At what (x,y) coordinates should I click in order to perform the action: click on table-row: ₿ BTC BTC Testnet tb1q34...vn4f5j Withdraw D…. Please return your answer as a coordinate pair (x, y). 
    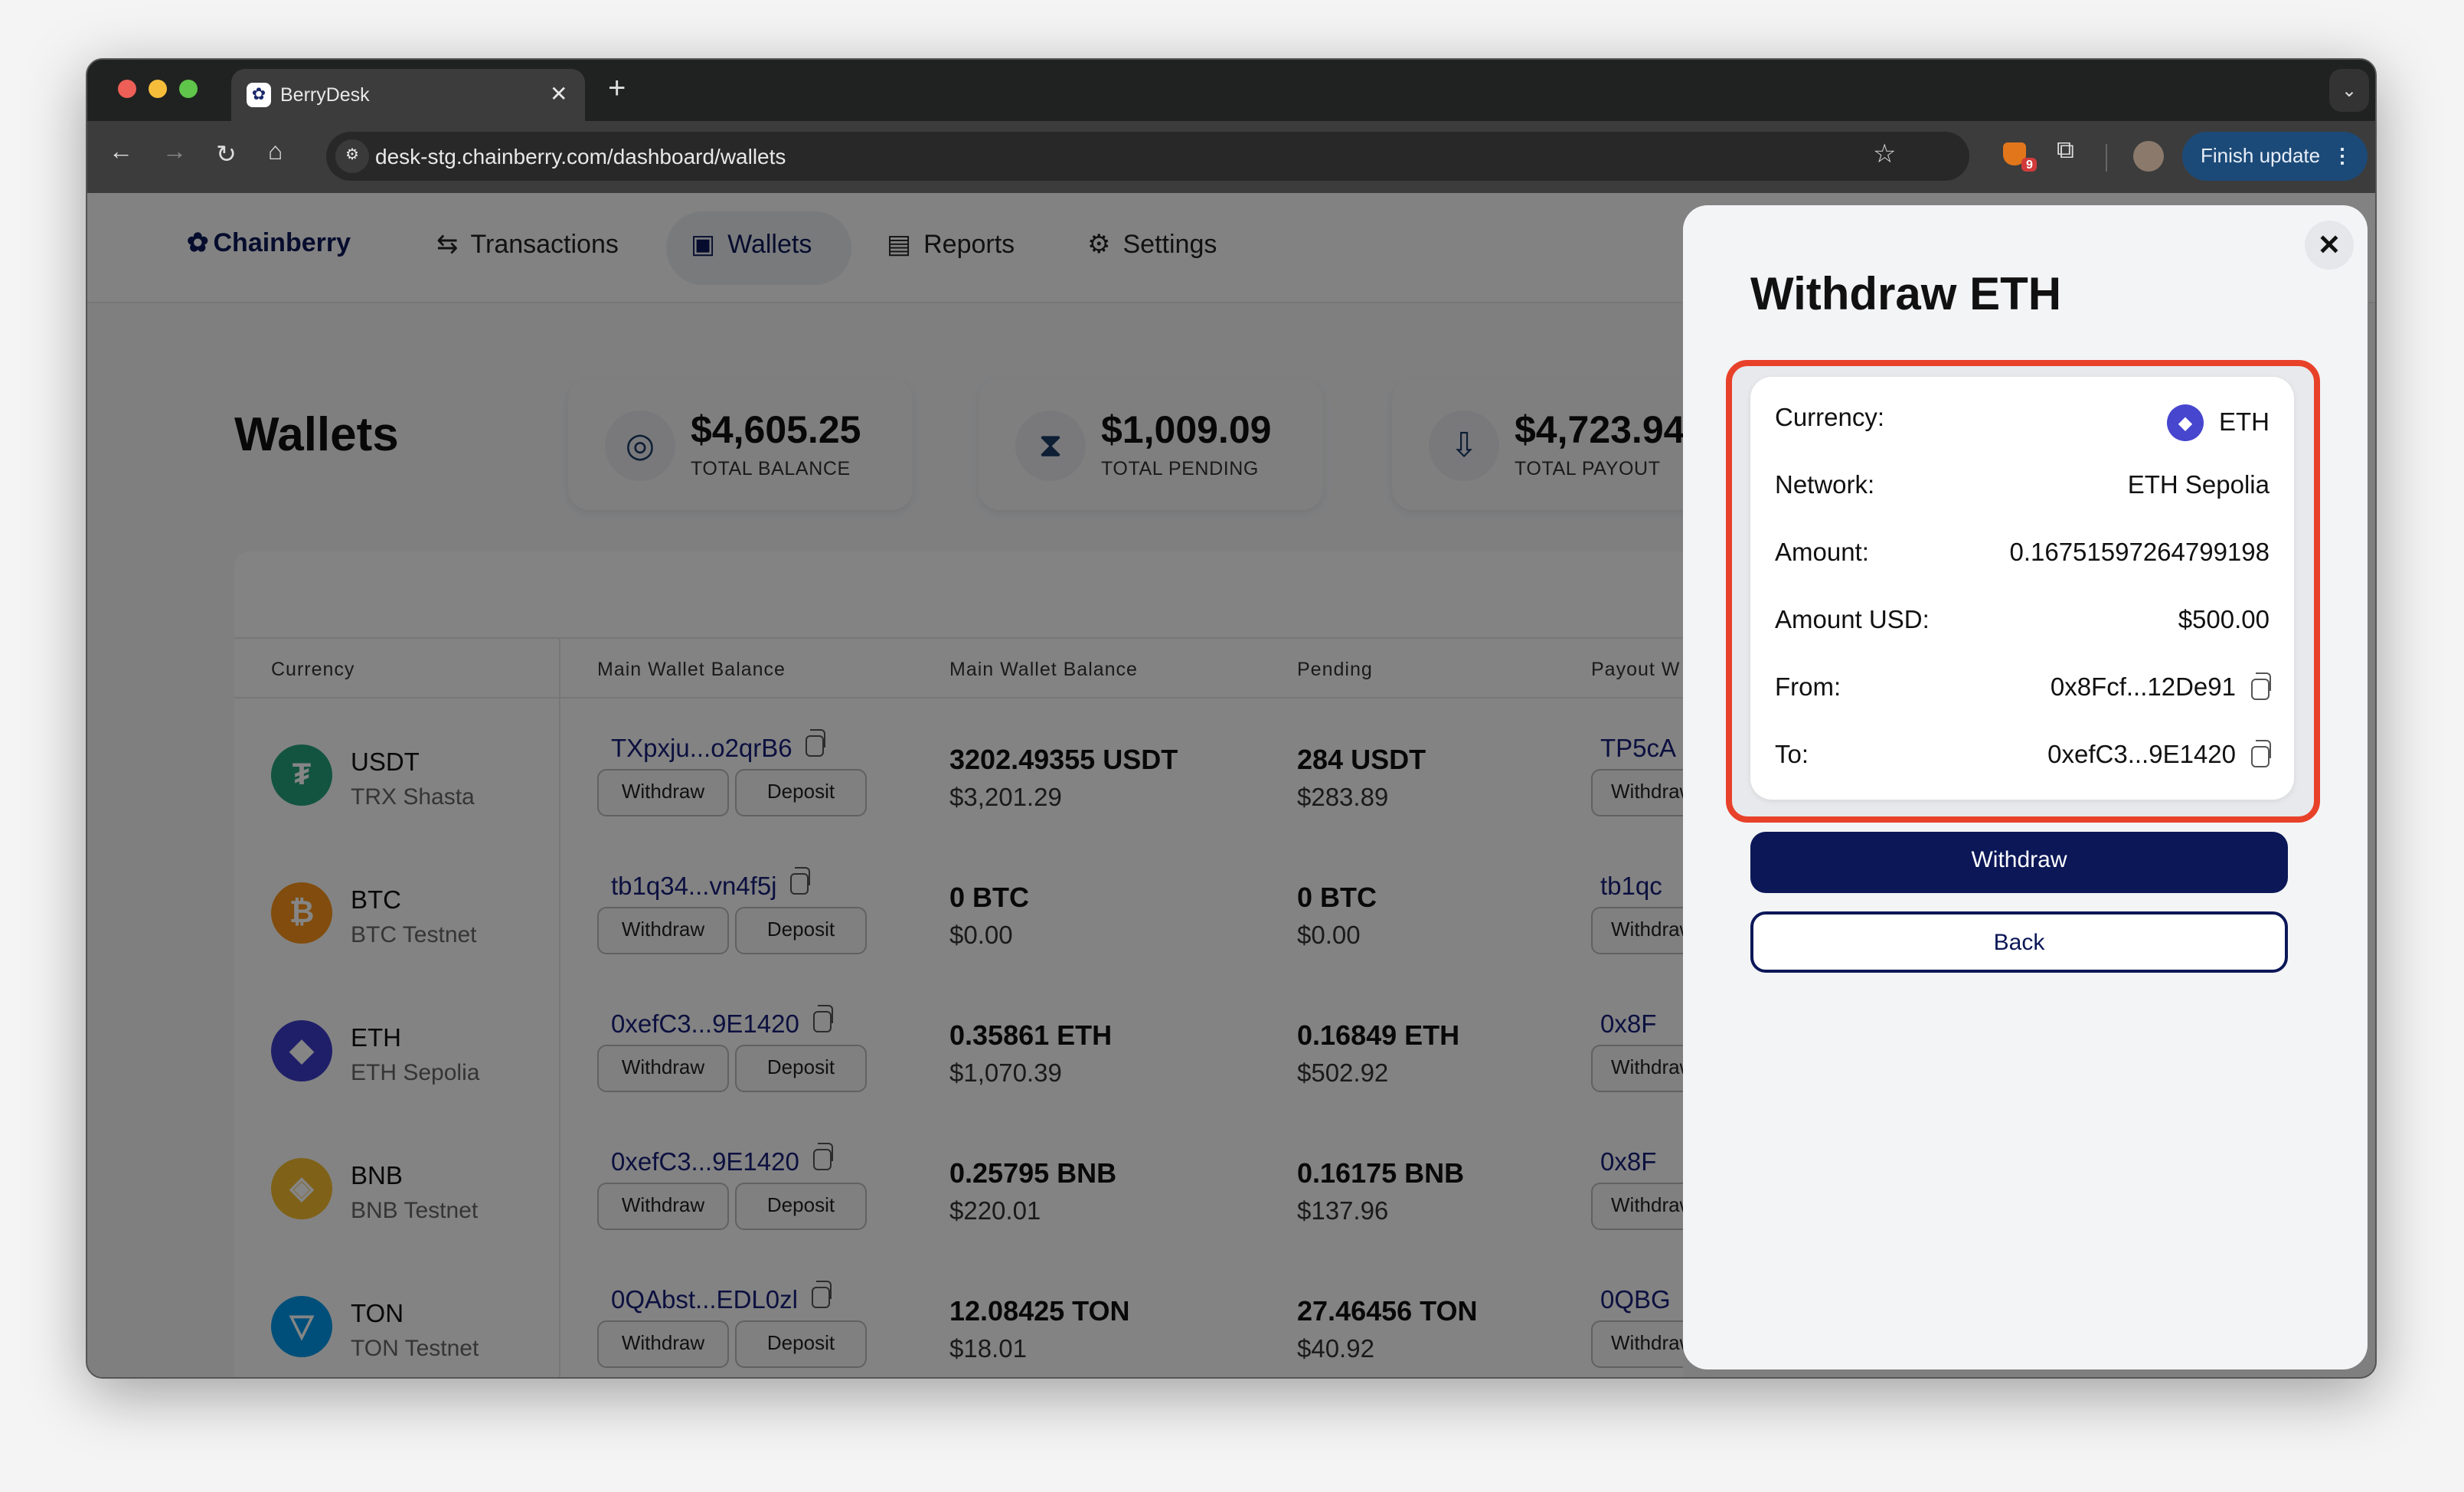
    Looking at the image, I should click on (958, 909).